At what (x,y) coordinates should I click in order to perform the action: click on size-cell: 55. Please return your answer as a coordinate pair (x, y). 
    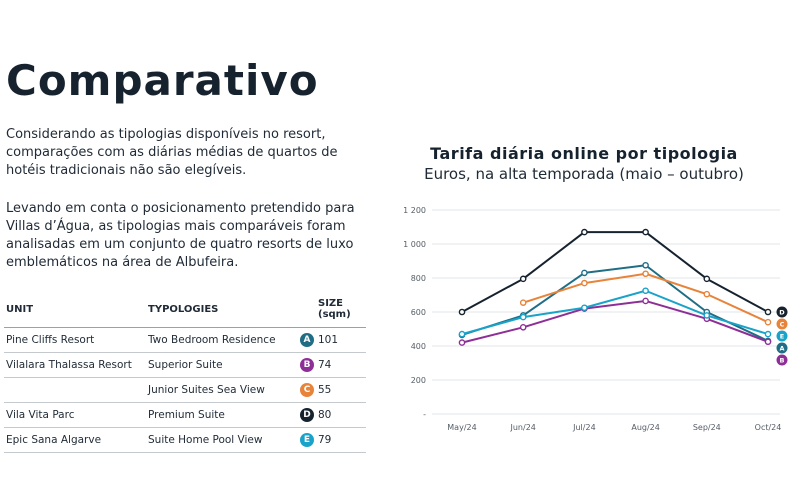
    Looking at the image, I should click on (341, 390).